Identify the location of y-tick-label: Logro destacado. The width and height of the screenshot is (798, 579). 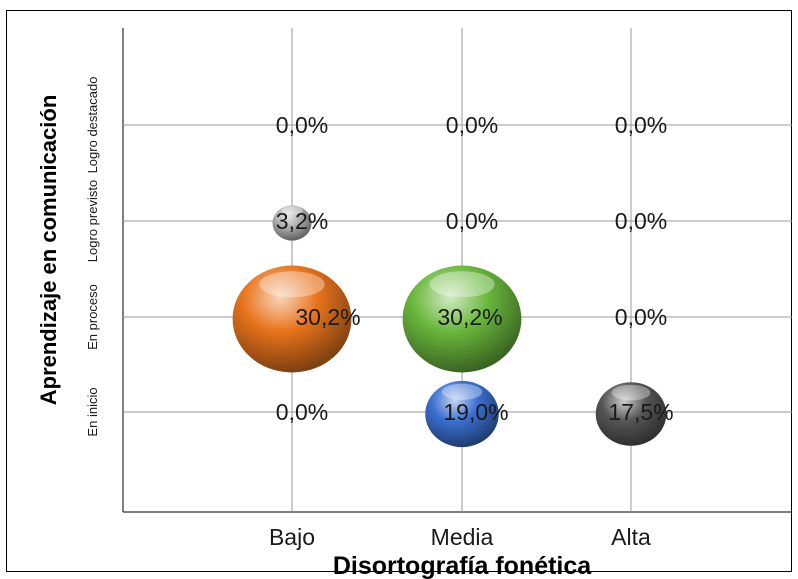
(92, 125).